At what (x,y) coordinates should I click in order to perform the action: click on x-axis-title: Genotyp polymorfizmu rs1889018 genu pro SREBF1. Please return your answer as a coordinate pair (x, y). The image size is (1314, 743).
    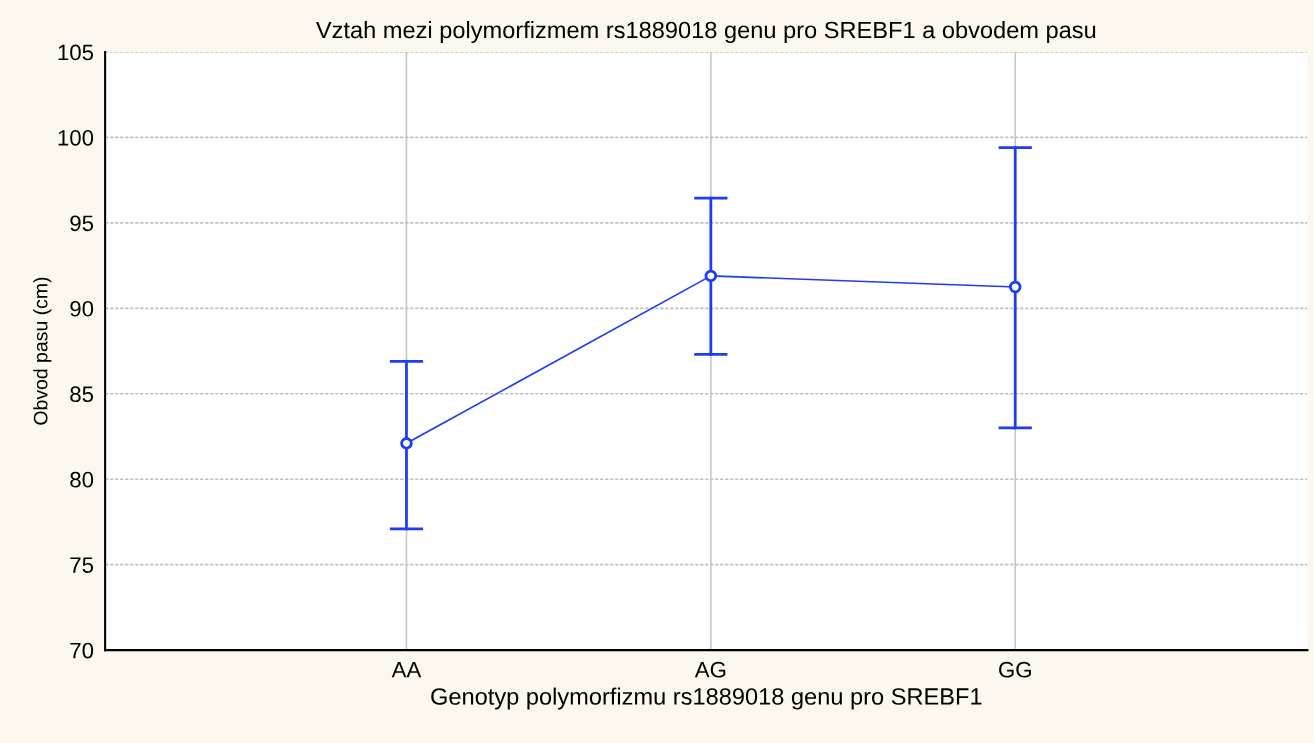
    Looking at the image, I should click on (706, 698).